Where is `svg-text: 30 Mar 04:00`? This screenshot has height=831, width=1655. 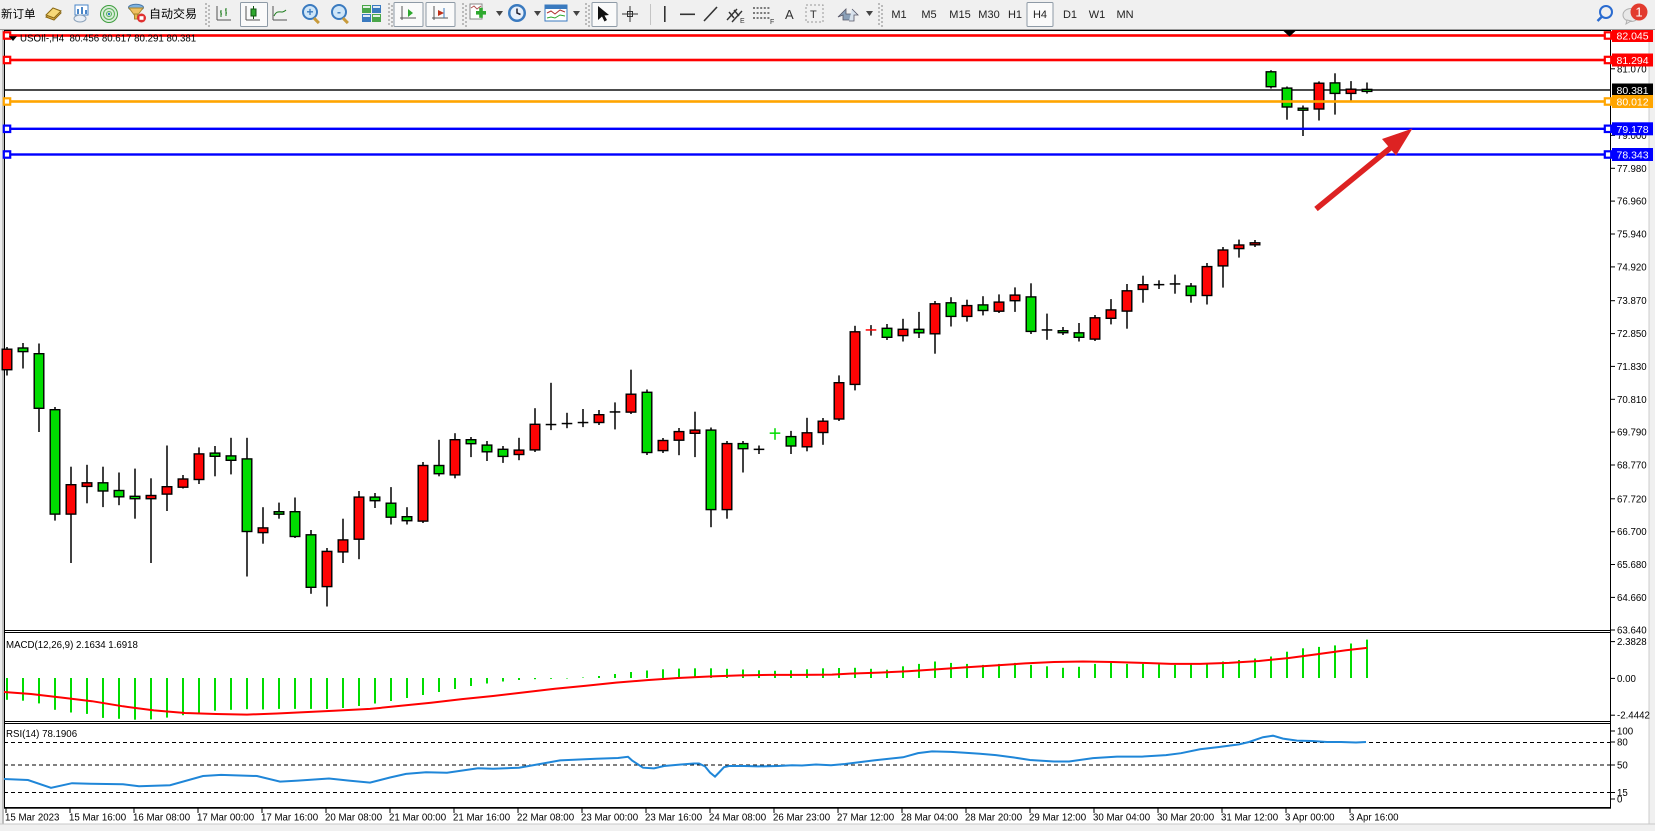
svg-text: 30 Mar 04:00 is located at coordinates (1122, 818).